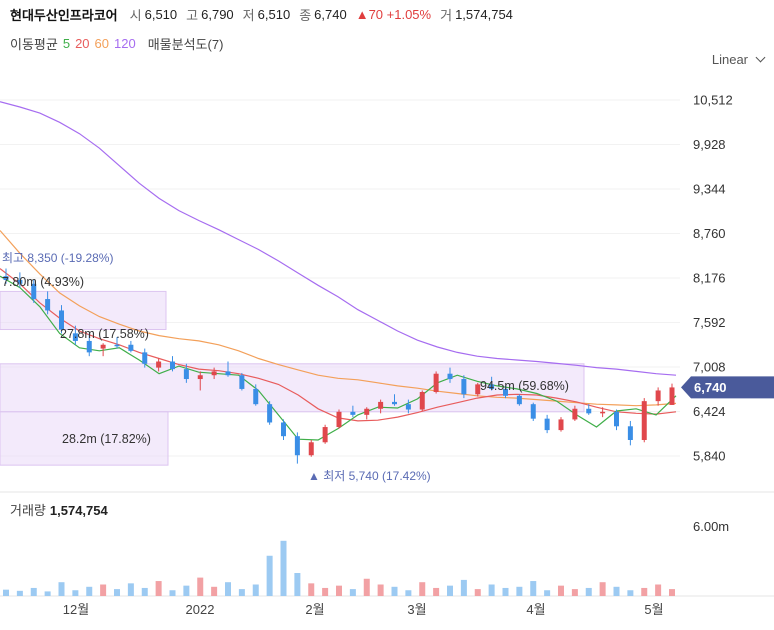 This screenshot has height=630, width=774. I want to click on volume-panel-label: 거래량, so click(28, 510).